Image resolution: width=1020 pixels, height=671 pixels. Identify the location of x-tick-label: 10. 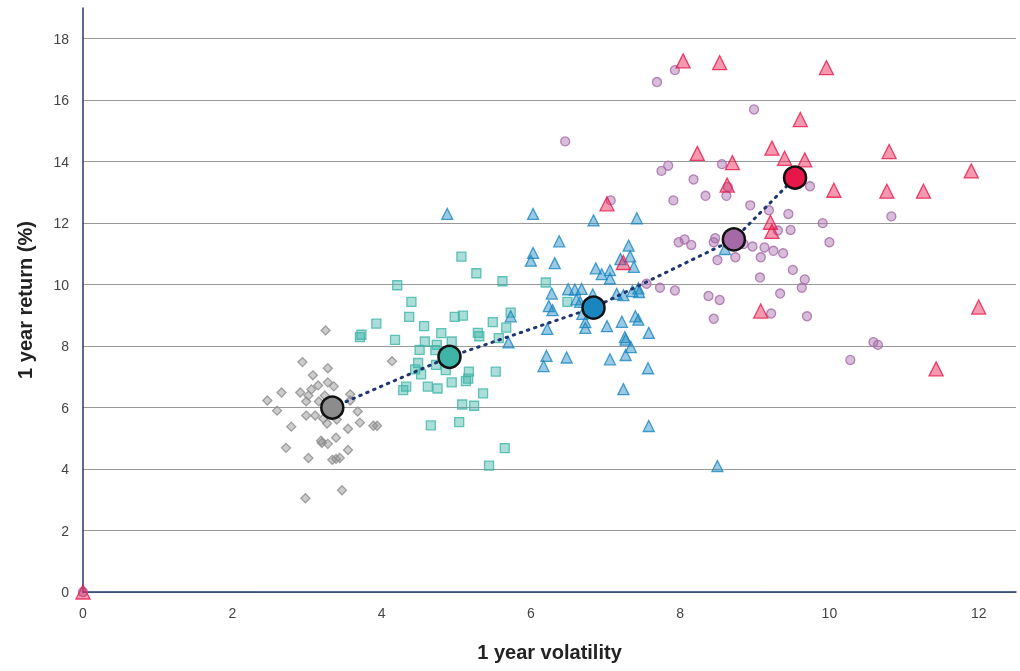
(829, 613).